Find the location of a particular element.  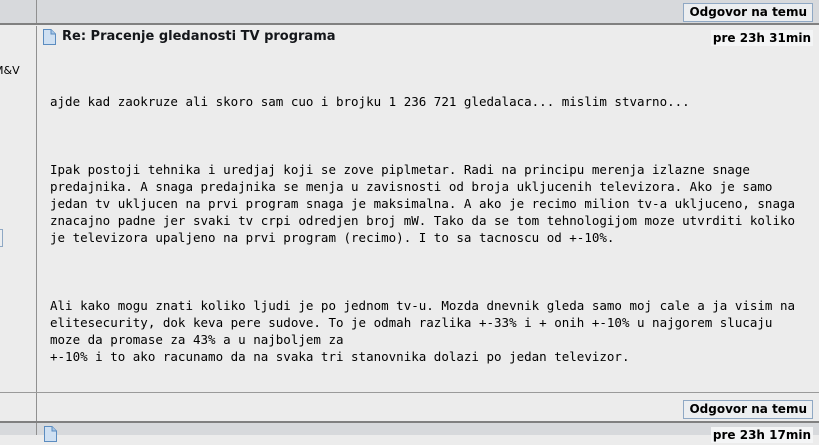

footer-column-divider is located at coordinates (36, 407).